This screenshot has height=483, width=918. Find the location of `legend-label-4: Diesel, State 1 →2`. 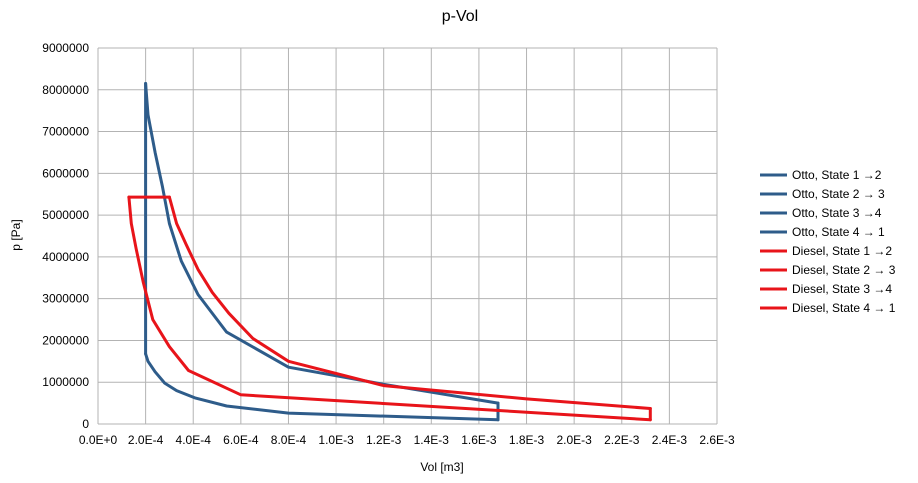

legend-label-4: Diesel, State 1 →2 is located at coordinates (842, 251).